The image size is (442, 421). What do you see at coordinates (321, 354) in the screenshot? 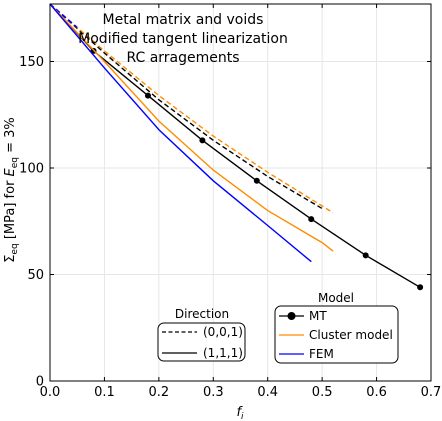
I see `legend-model-label-fem: FEM` at bounding box center [321, 354].